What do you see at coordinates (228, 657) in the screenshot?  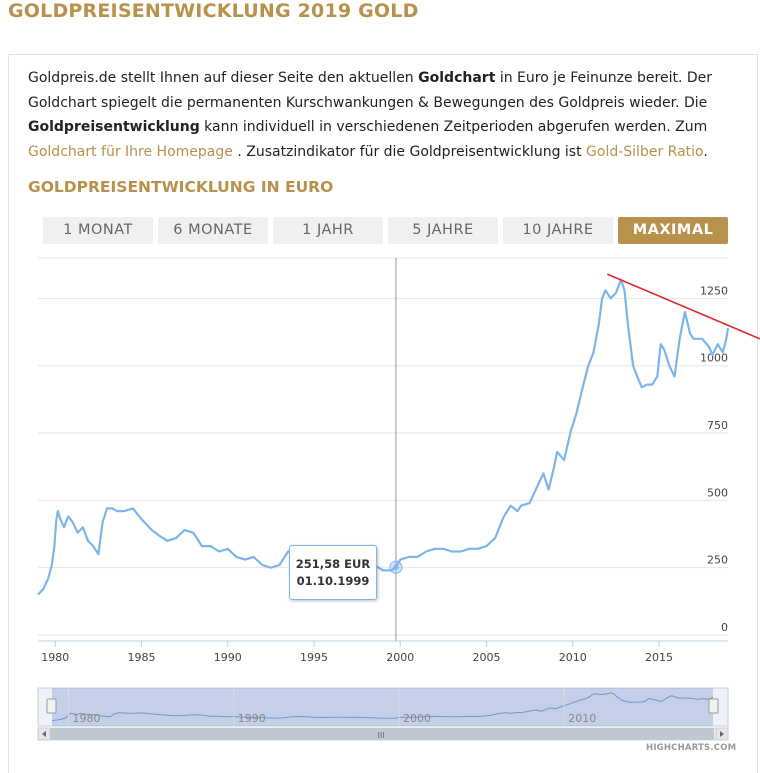 I see `x-tick-label: 1990` at bounding box center [228, 657].